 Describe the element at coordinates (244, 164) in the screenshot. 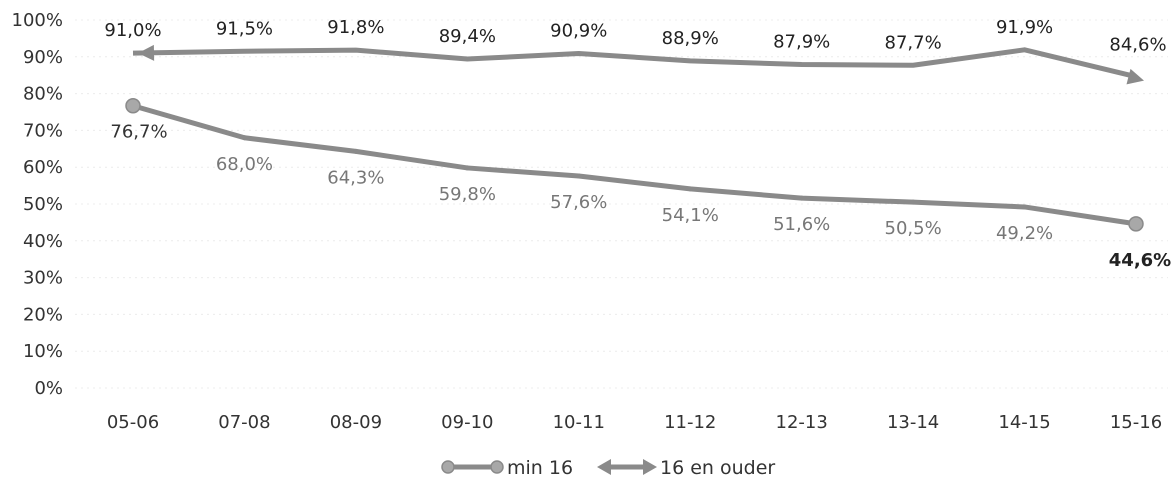

I see `data-label-min-16: 68,0%` at that location.